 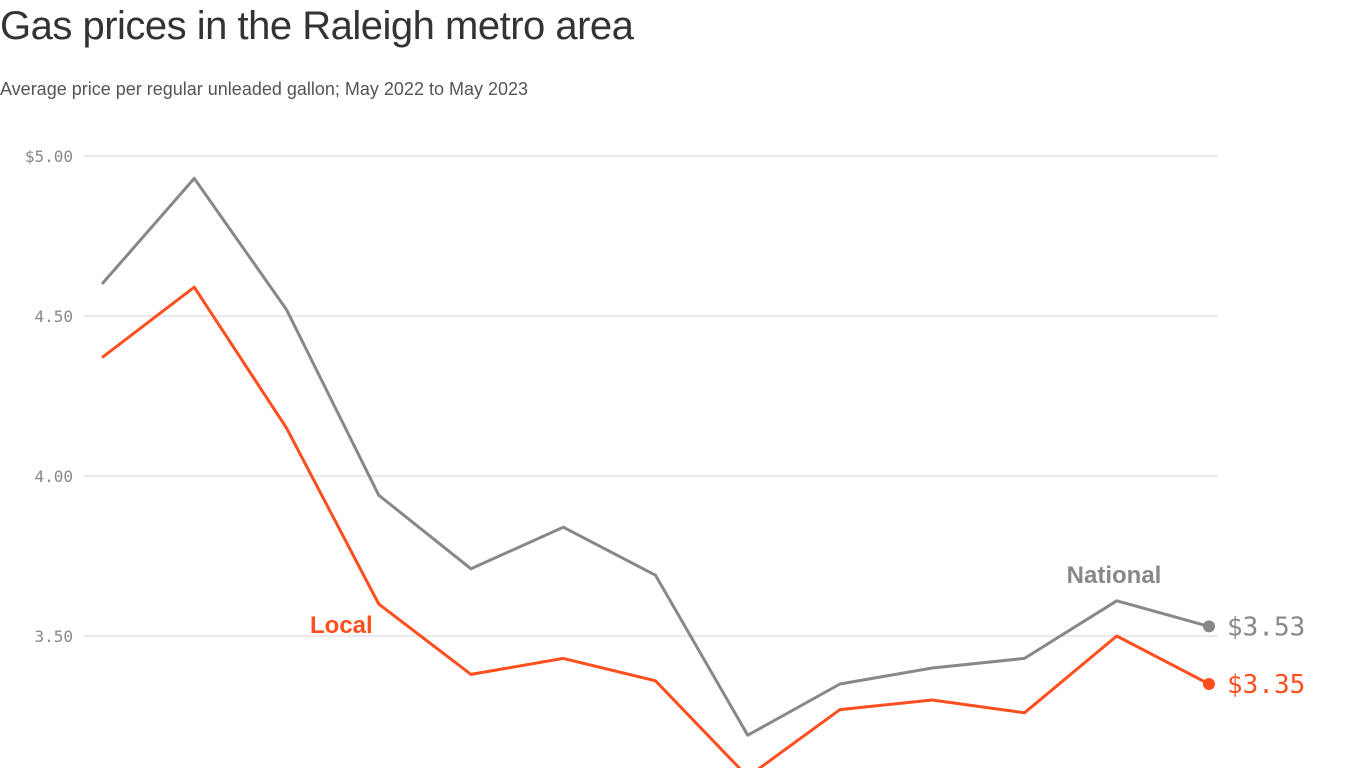 I want to click on y-tick-label: 4.00, so click(x=53, y=476).